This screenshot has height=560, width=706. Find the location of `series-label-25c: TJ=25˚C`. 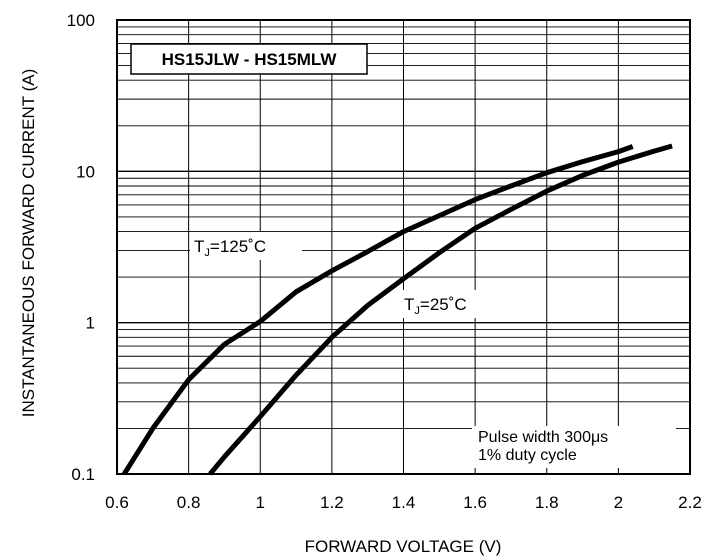

series-label-25c: TJ=25˚C is located at coordinates (435, 306).